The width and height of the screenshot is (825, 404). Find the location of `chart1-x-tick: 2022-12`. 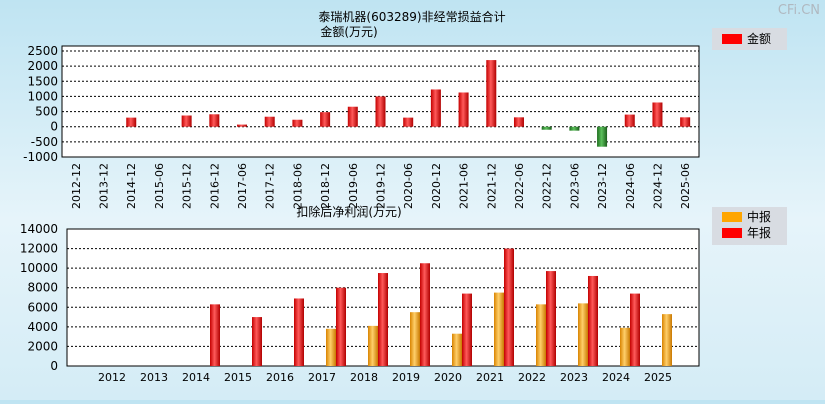

chart1-x-tick: 2022-12 is located at coordinates (547, 186).